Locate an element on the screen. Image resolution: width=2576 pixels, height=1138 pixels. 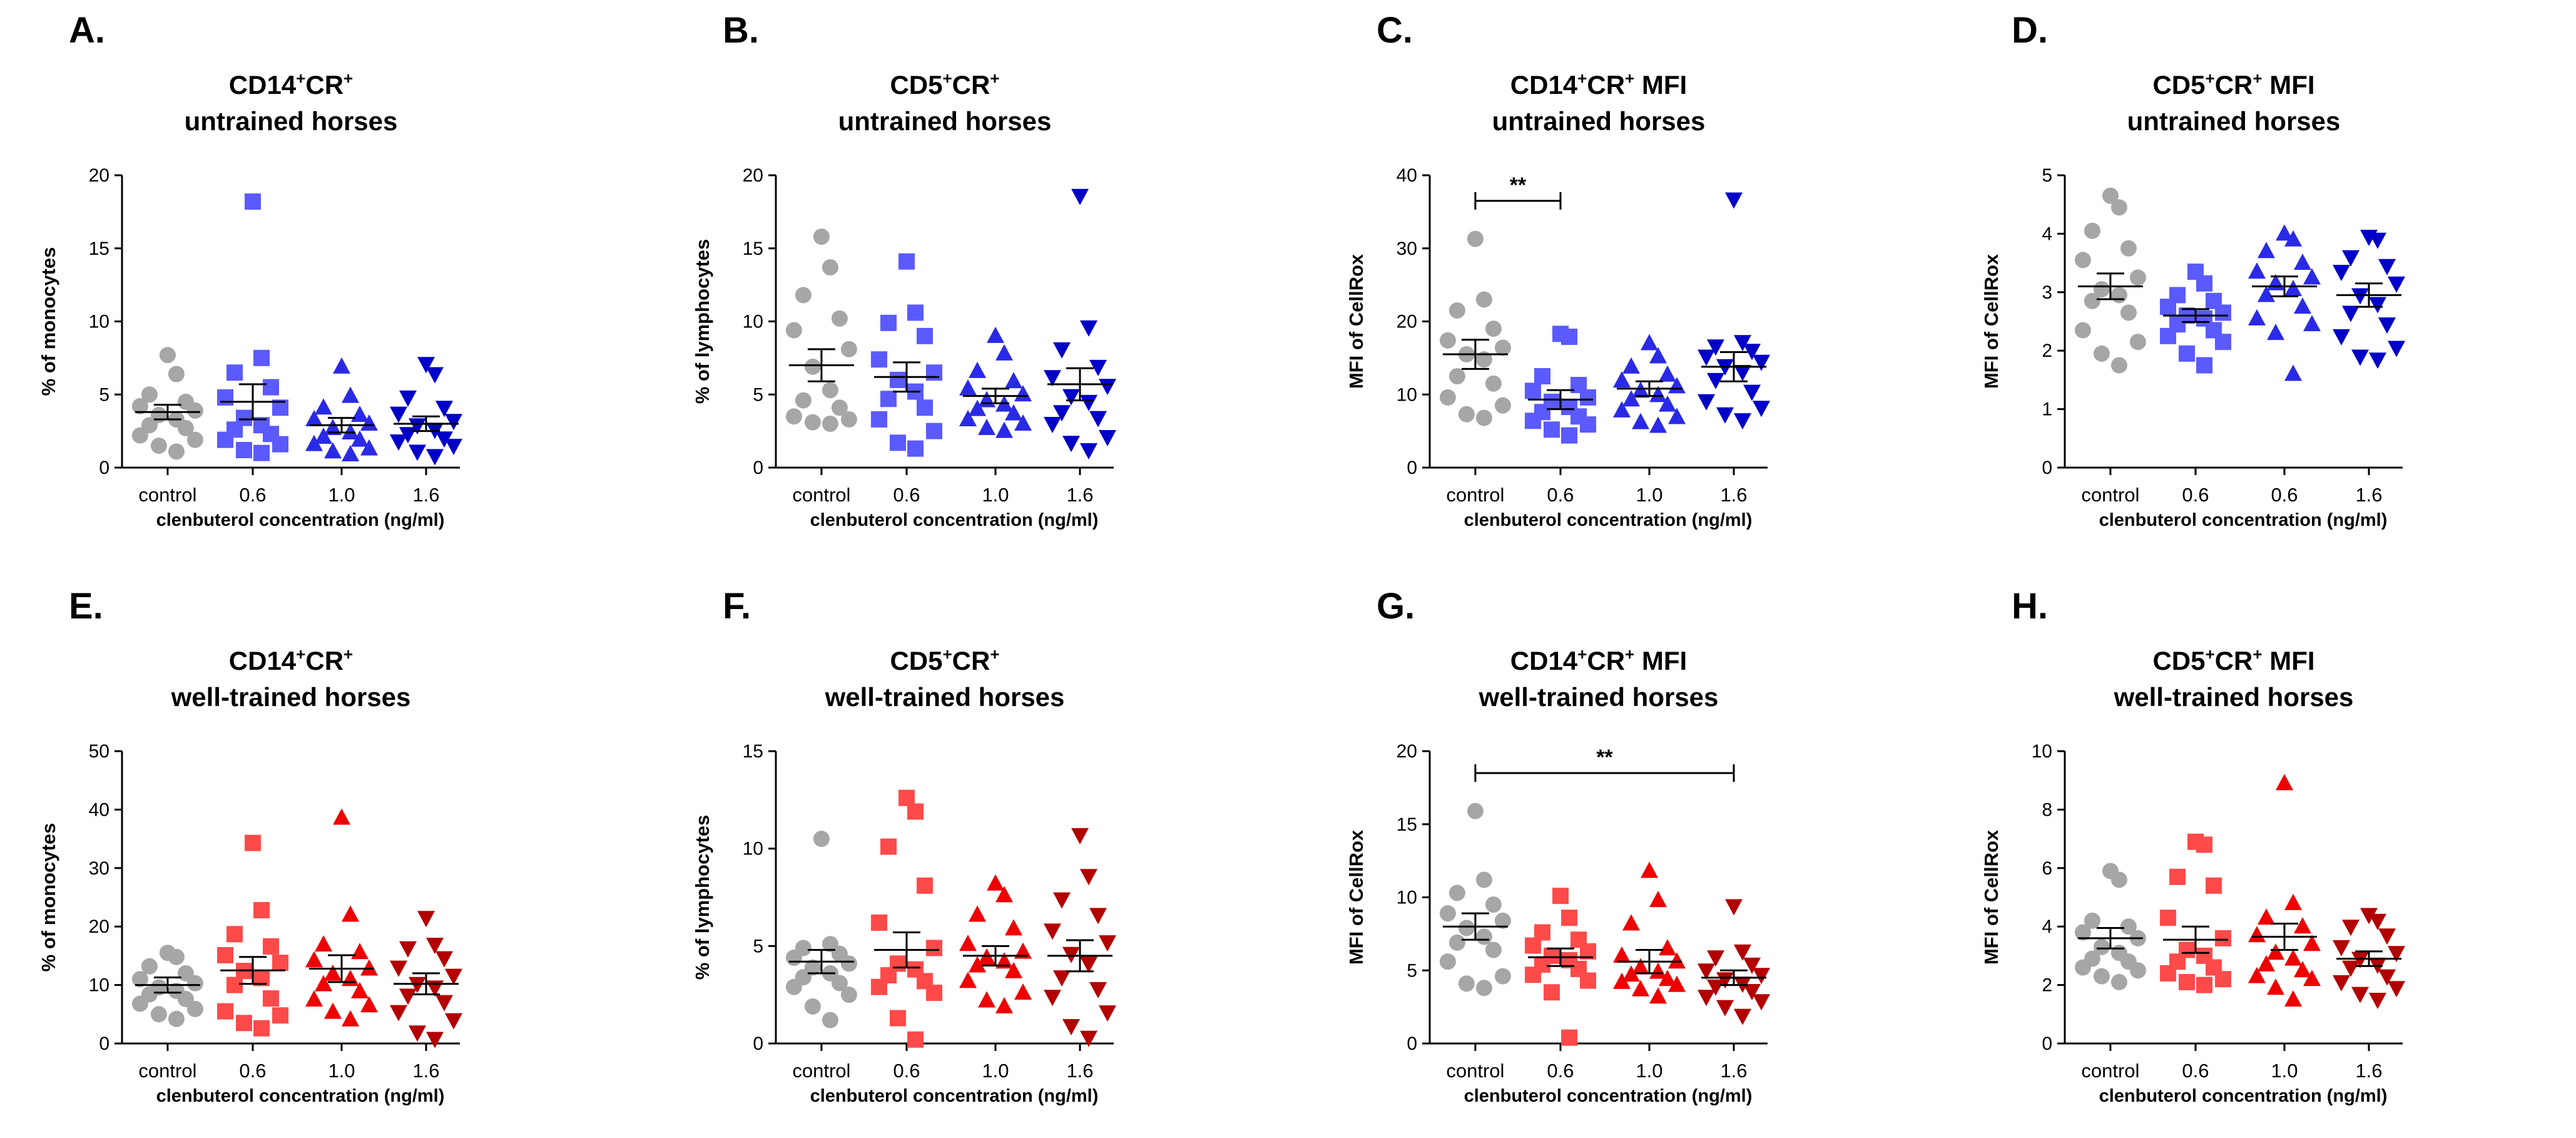
y-tick-label: 5 is located at coordinates (758, 946).